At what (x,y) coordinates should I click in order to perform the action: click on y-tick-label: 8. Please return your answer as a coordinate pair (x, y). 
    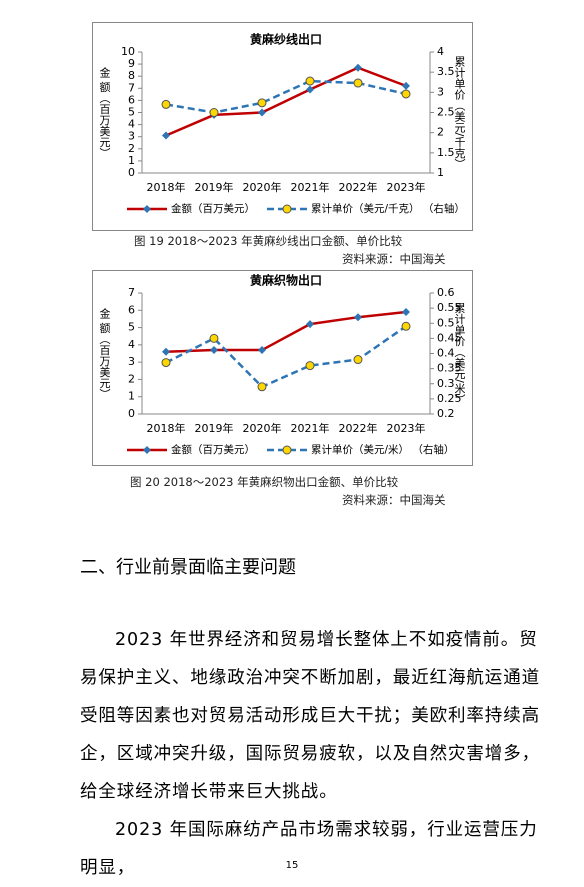
    Looking at the image, I should click on (131, 75).